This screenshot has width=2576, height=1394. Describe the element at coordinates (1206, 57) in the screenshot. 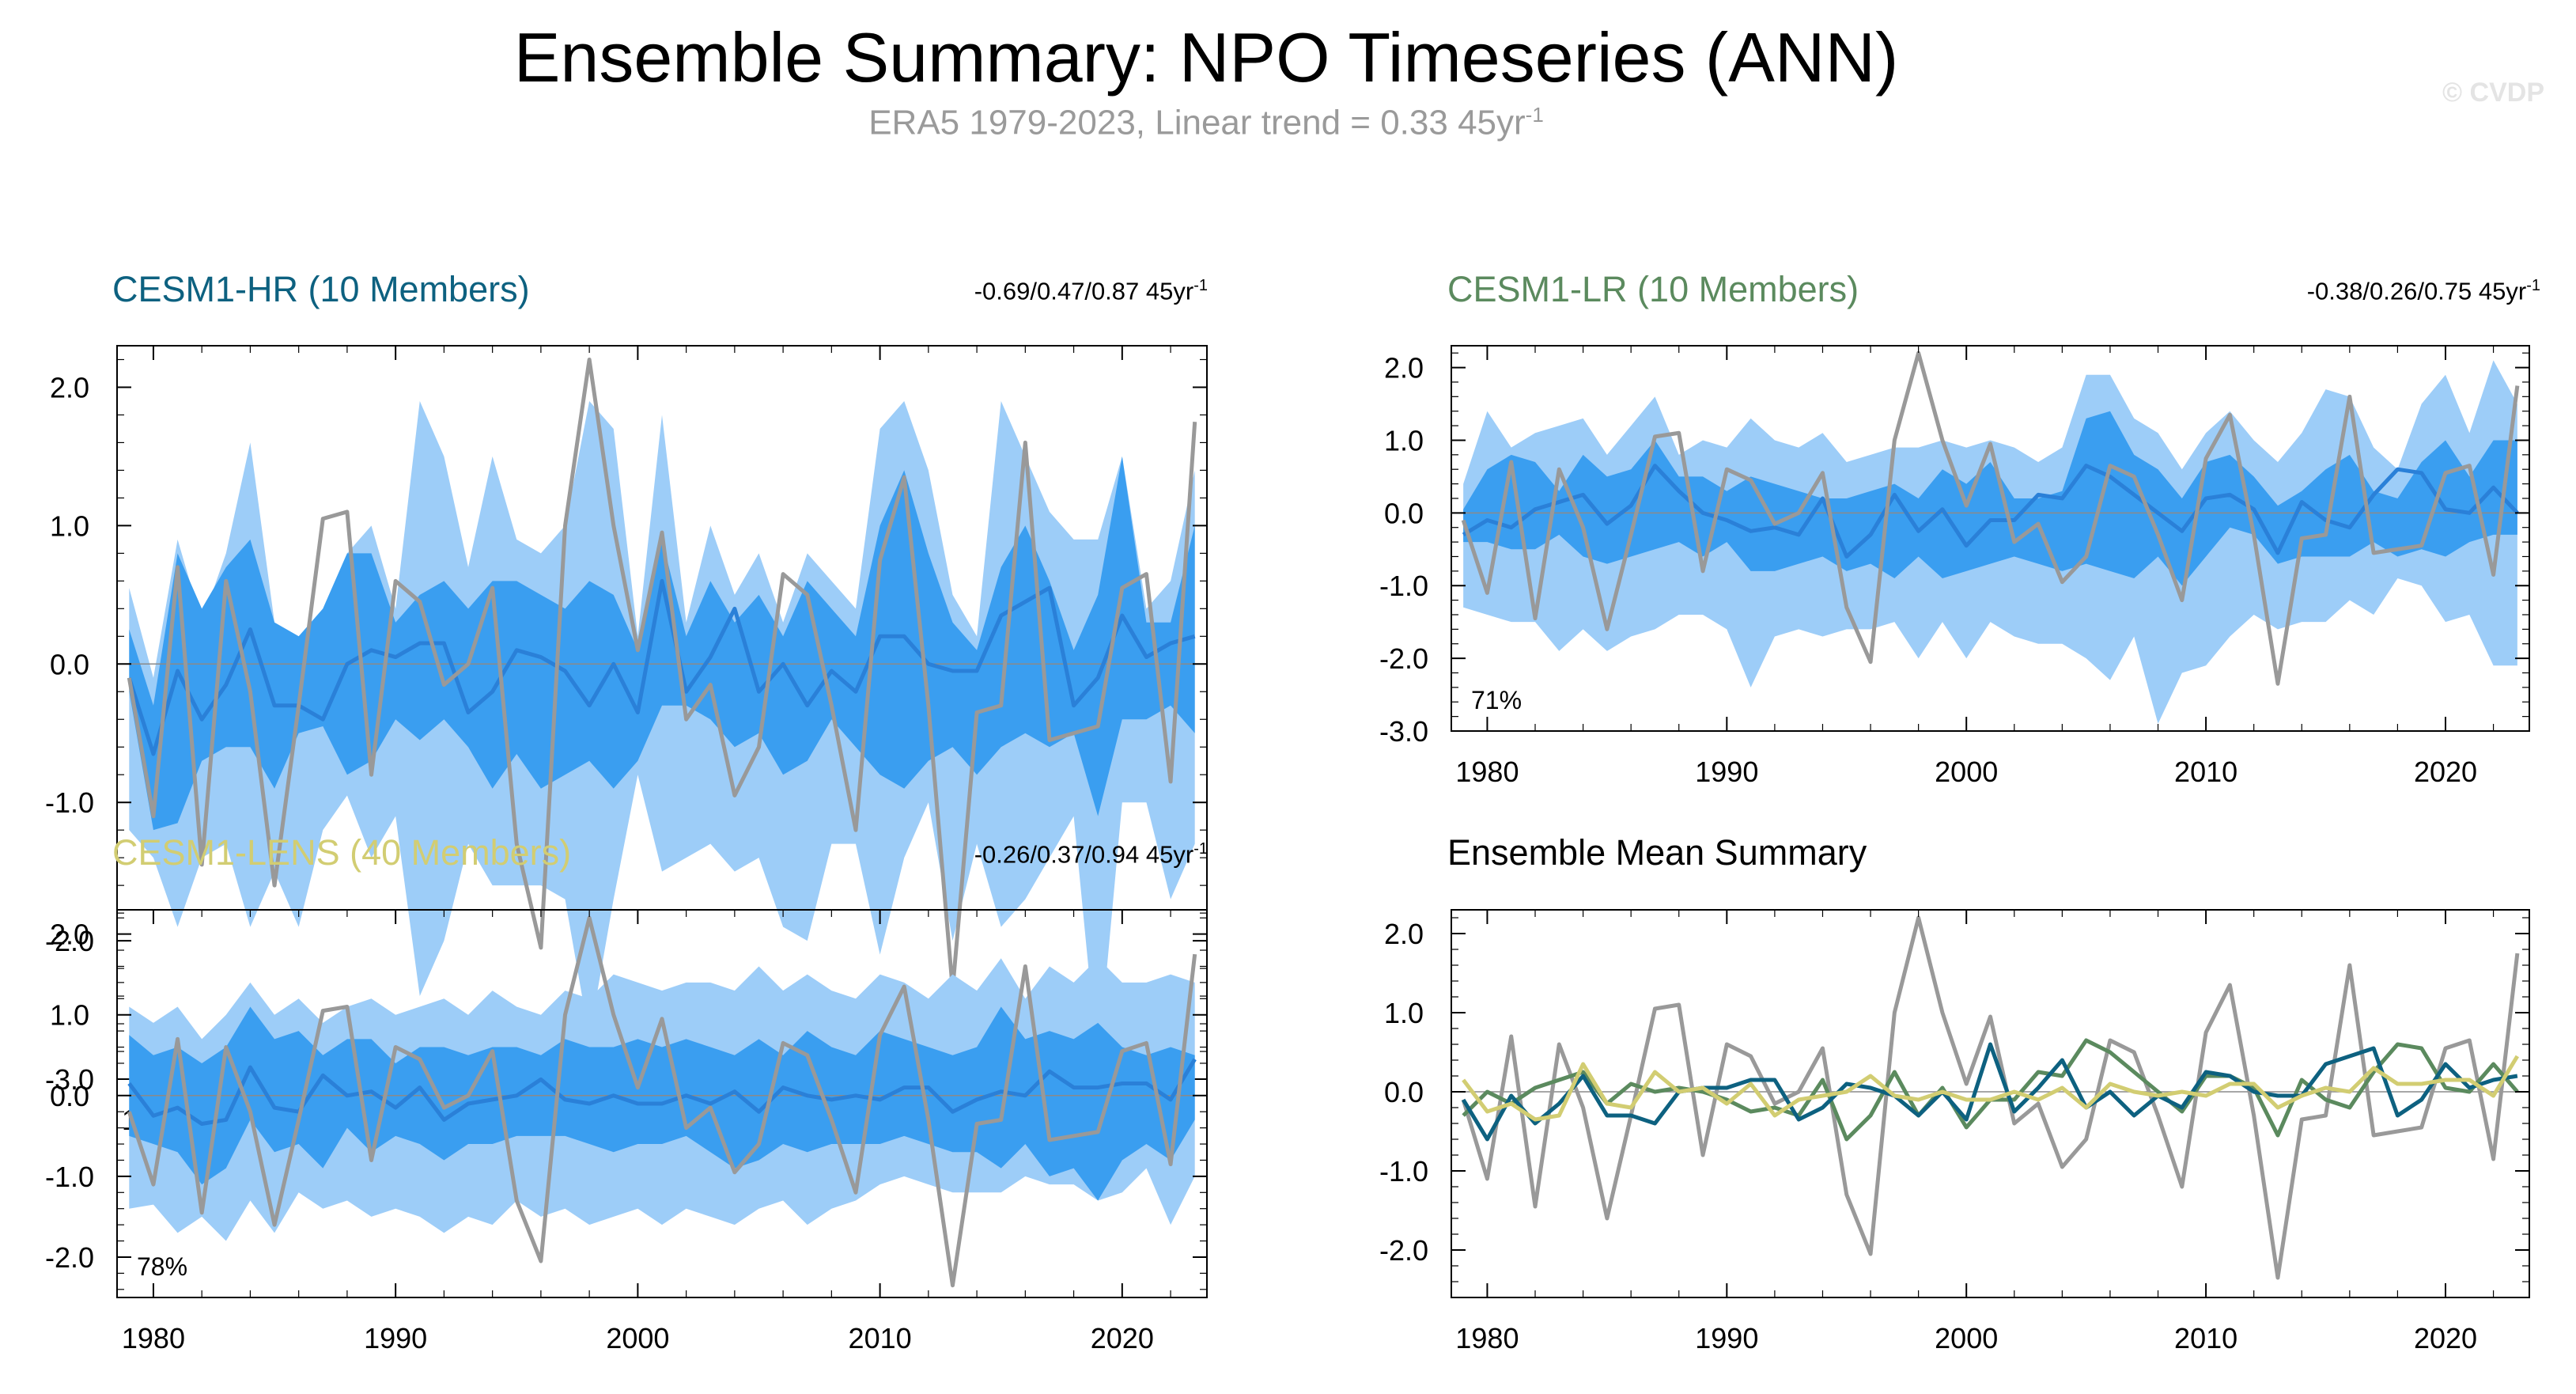

I see `figure-title: Ensemble Summary: NPO Timeseries (ANN)` at that location.